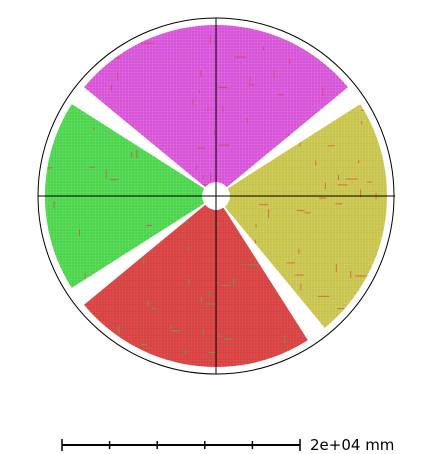 The height and width of the screenshot is (454, 435). I want to click on scale-bar, so click(181, 445).